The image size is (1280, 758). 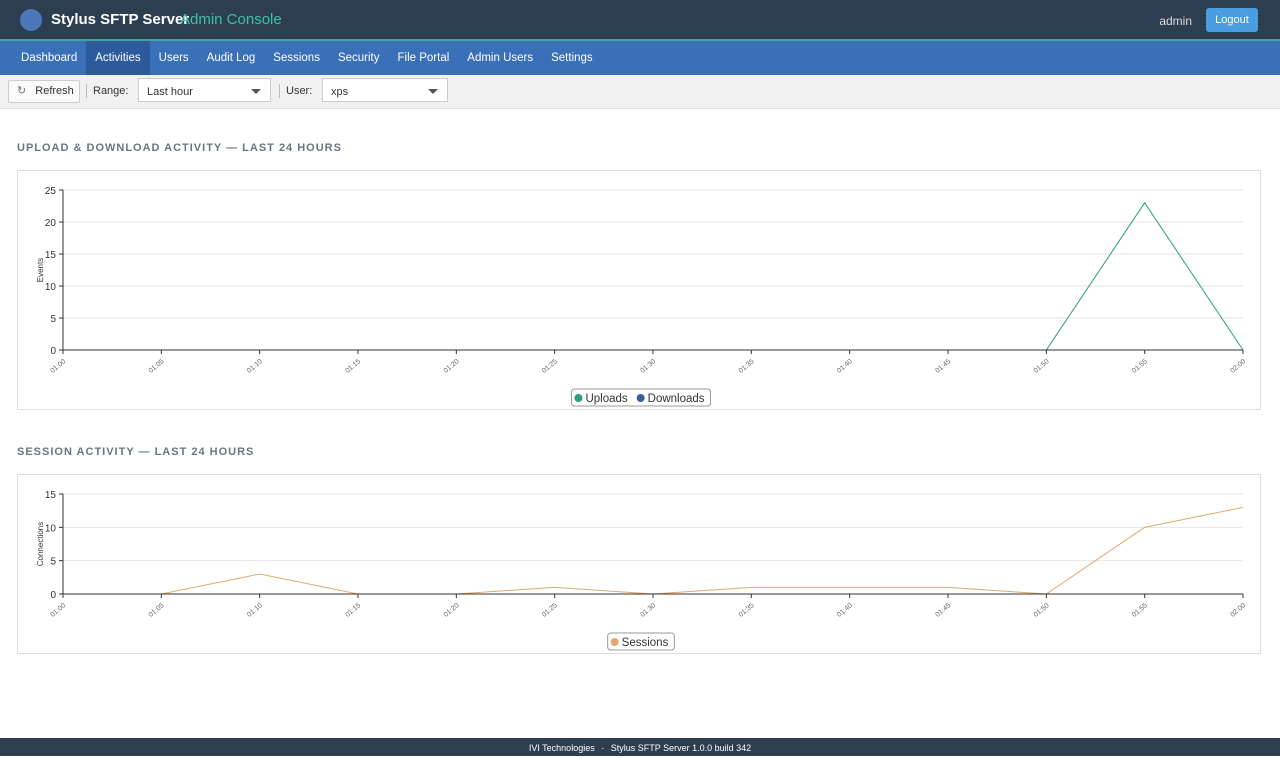 I want to click on logout-button: Logout, so click(x=1232, y=20).